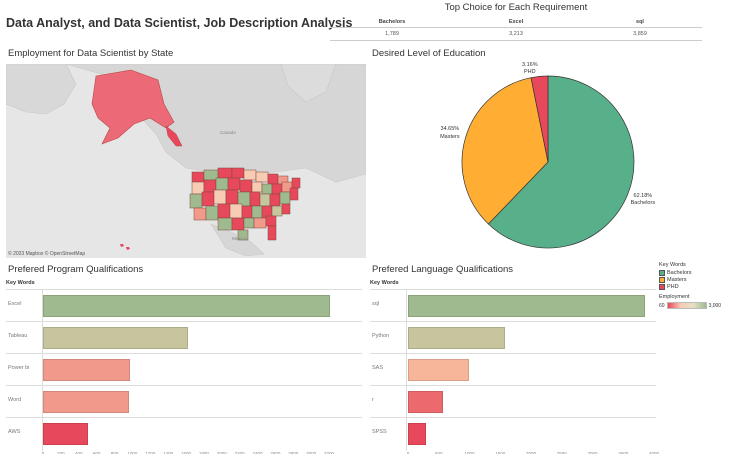 This screenshot has height=454, width=736. What do you see at coordinates (516, 29) in the screenshot?
I see `top-choice-table: Bachelors Excel sql 1,789 3,213 3,859` at bounding box center [516, 29].